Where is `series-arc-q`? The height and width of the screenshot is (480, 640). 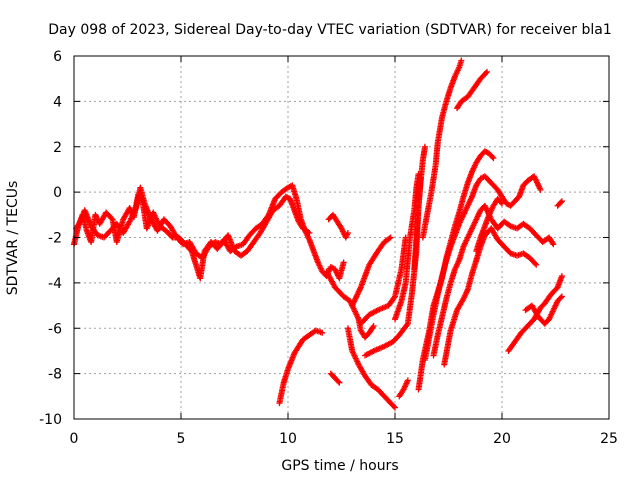
series-arc-q is located at coordinates (482, 268).